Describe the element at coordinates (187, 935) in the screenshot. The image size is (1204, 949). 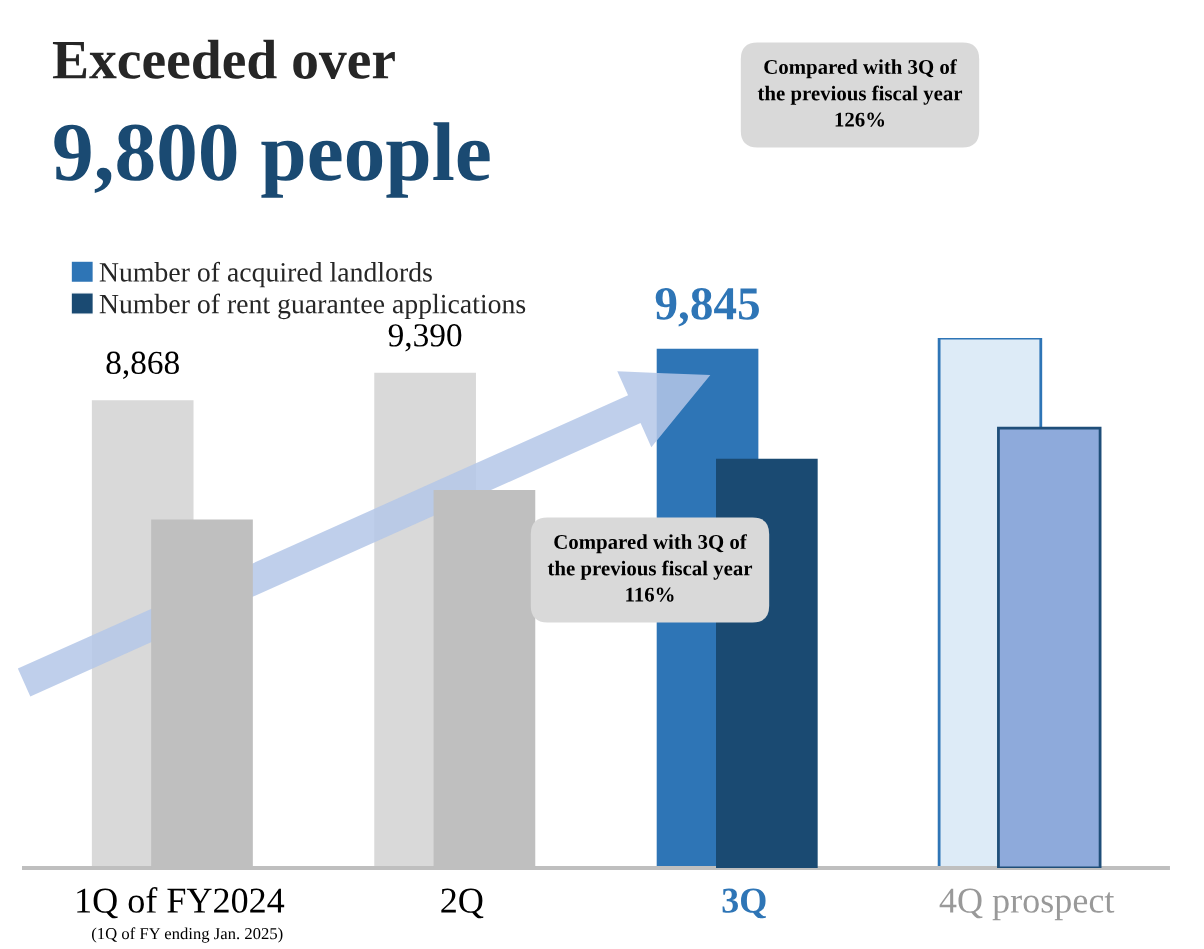
I see `text: (1Q of FY ending Jan. 2025)` at that location.